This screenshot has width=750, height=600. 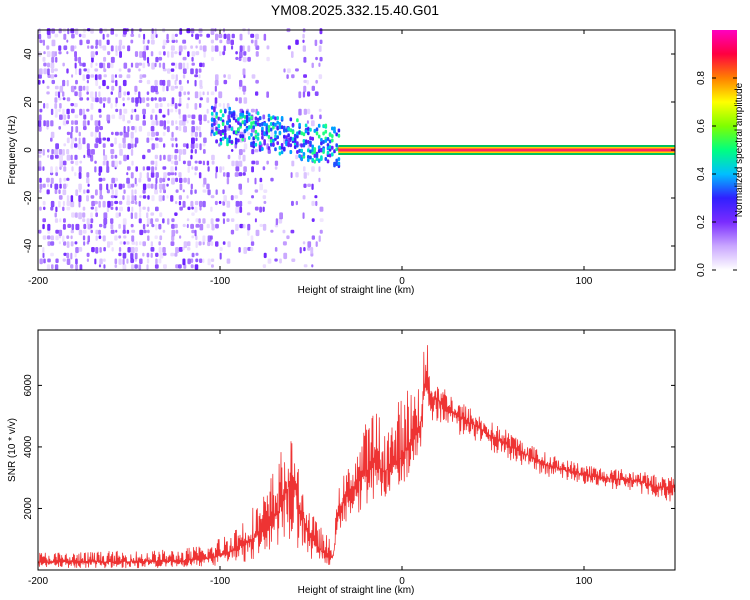 What do you see at coordinates (28, 446) in the screenshot?
I see `y-tick-label: 4000` at bounding box center [28, 446].